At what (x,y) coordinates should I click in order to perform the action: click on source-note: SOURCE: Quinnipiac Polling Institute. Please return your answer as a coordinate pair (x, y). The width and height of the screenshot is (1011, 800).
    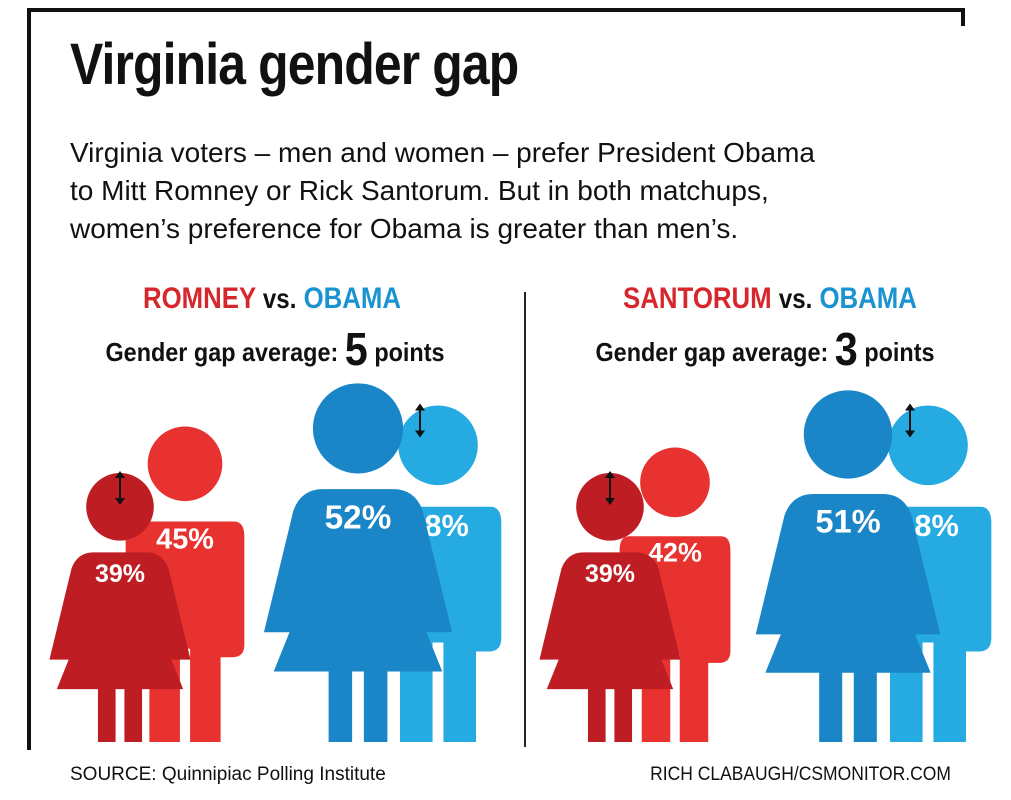
    Looking at the image, I should click on (228, 774).